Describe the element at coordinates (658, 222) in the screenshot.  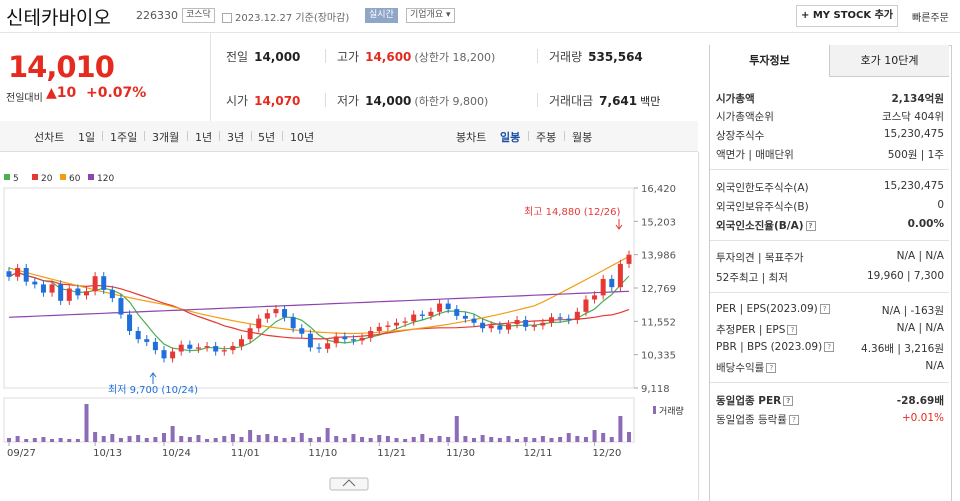
I see `y-tick-label: 15,203` at that location.